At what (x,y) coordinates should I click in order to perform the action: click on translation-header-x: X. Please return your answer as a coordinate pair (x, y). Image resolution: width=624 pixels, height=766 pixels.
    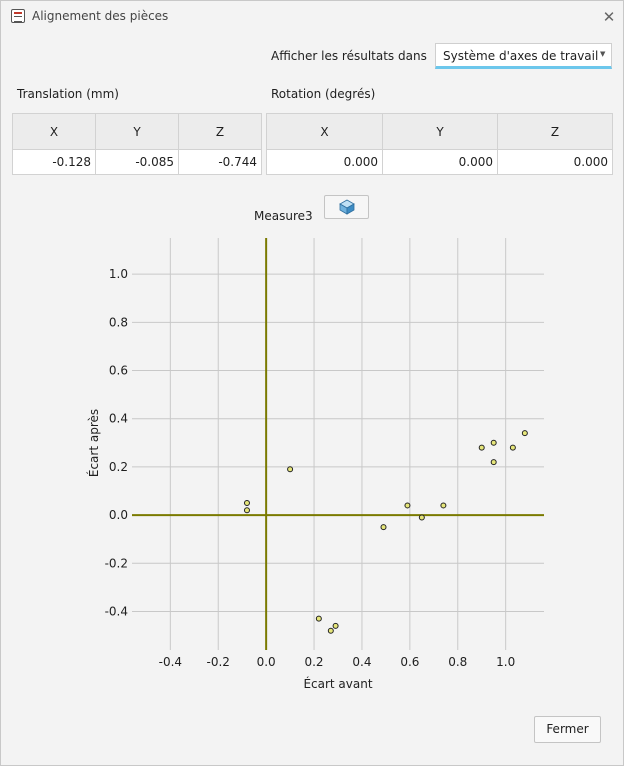
    Looking at the image, I should click on (54, 131).